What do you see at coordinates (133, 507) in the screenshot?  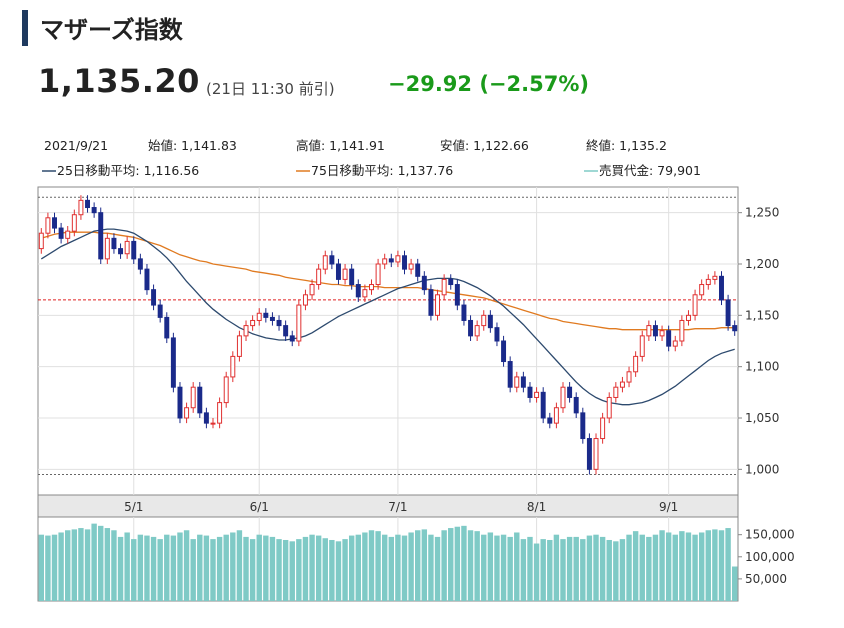 I see `x-tick-label: 5/1` at bounding box center [133, 507].